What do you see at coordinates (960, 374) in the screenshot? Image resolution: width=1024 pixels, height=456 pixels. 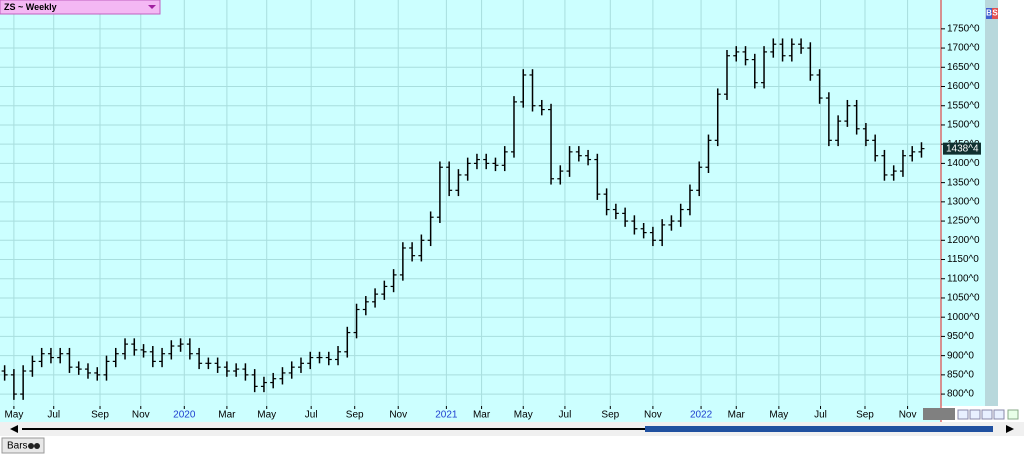 I see `y-tick-label: 850^0` at bounding box center [960, 374].